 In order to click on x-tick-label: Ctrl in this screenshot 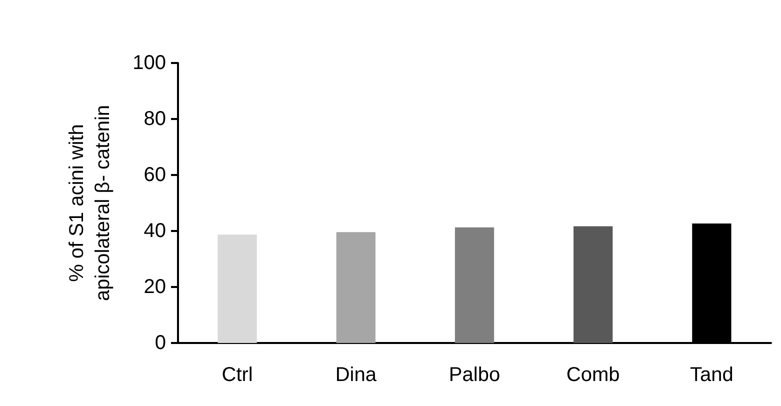, I will do `click(237, 375)`.